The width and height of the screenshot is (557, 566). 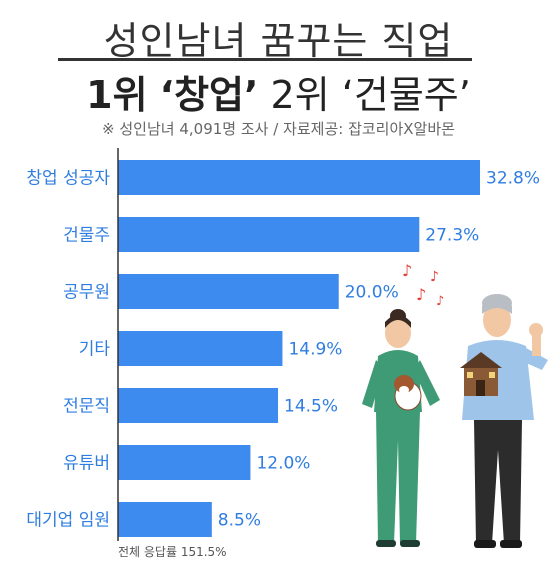 I want to click on item2: ‘건물주’, so click(x=406, y=95).